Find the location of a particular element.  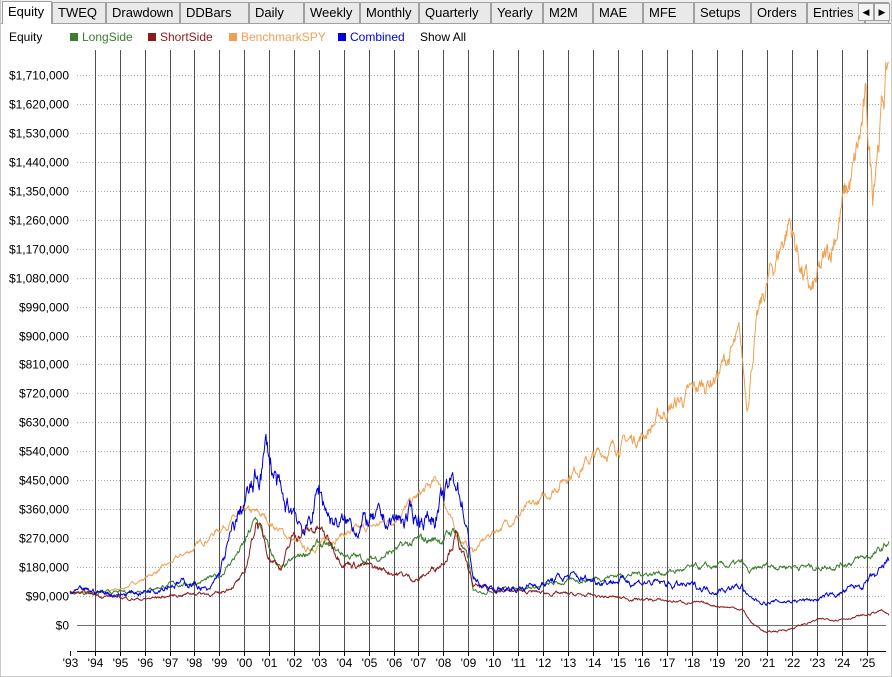

x-tick-label: '93 is located at coordinates (71, 663).